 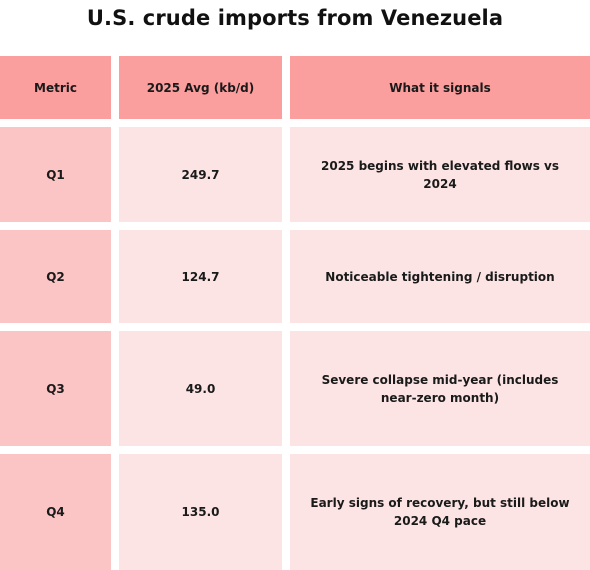 What do you see at coordinates (200, 512) in the screenshot?
I see `table-cell-avg: 135.0` at bounding box center [200, 512].